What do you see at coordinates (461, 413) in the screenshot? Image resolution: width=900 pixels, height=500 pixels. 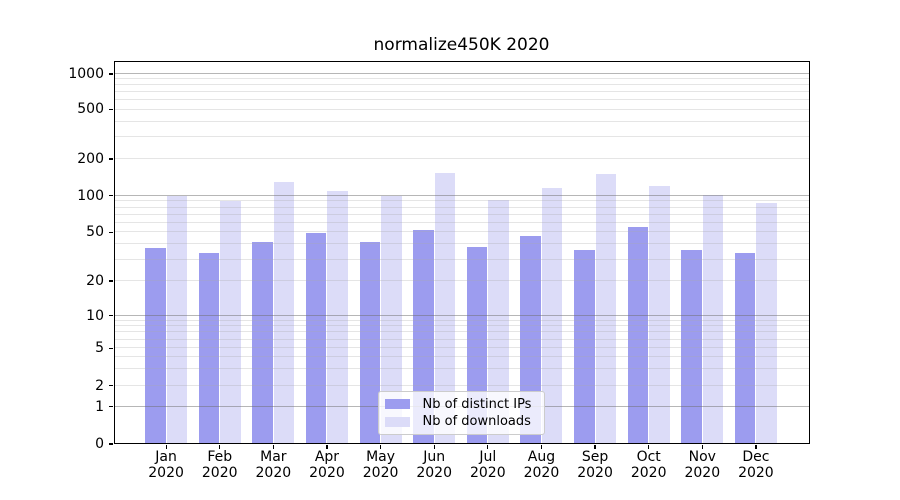 I see `legend: Nb of distinct IPs Nb of downloads` at bounding box center [461, 413].